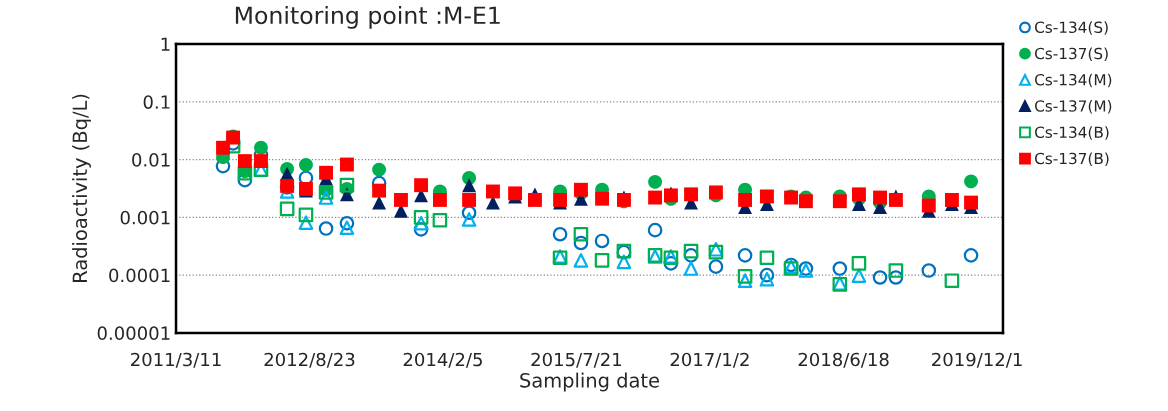  Describe the element at coordinates (139, 275) in the screenshot. I see `y-tick-label: 0.0001` at that location.